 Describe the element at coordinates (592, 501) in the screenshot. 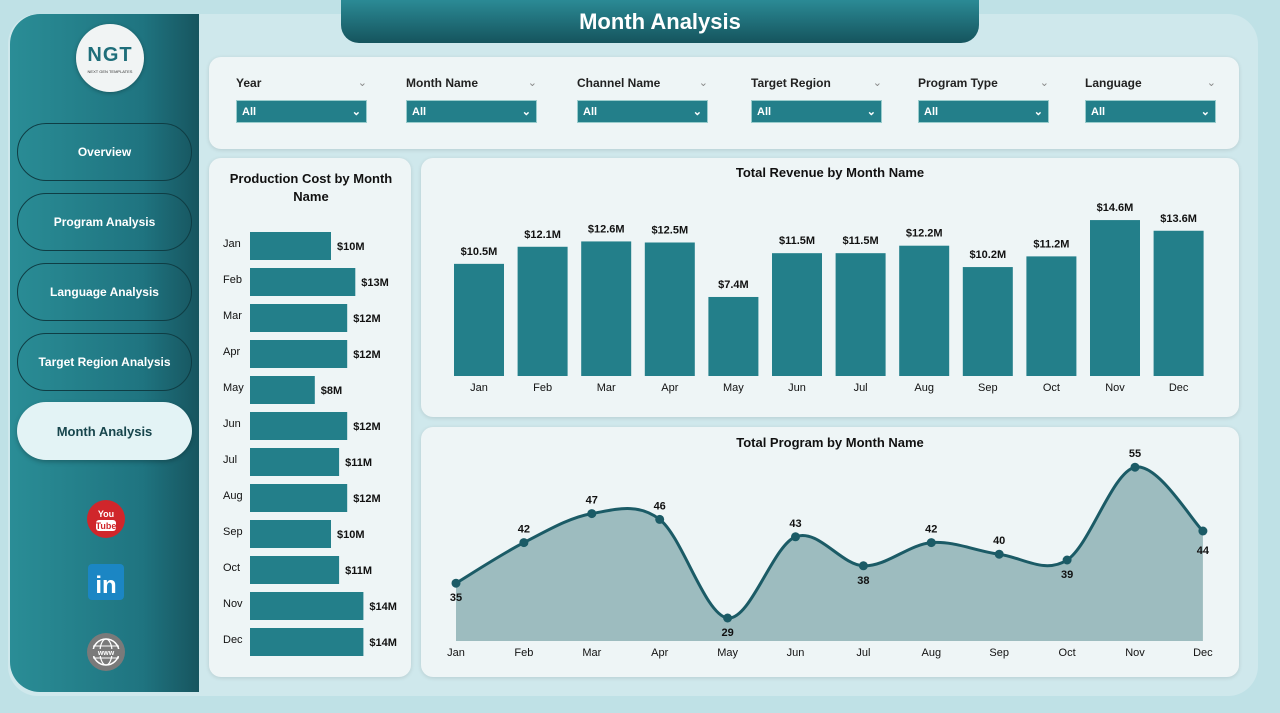

I see `data-label: 47` at that location.